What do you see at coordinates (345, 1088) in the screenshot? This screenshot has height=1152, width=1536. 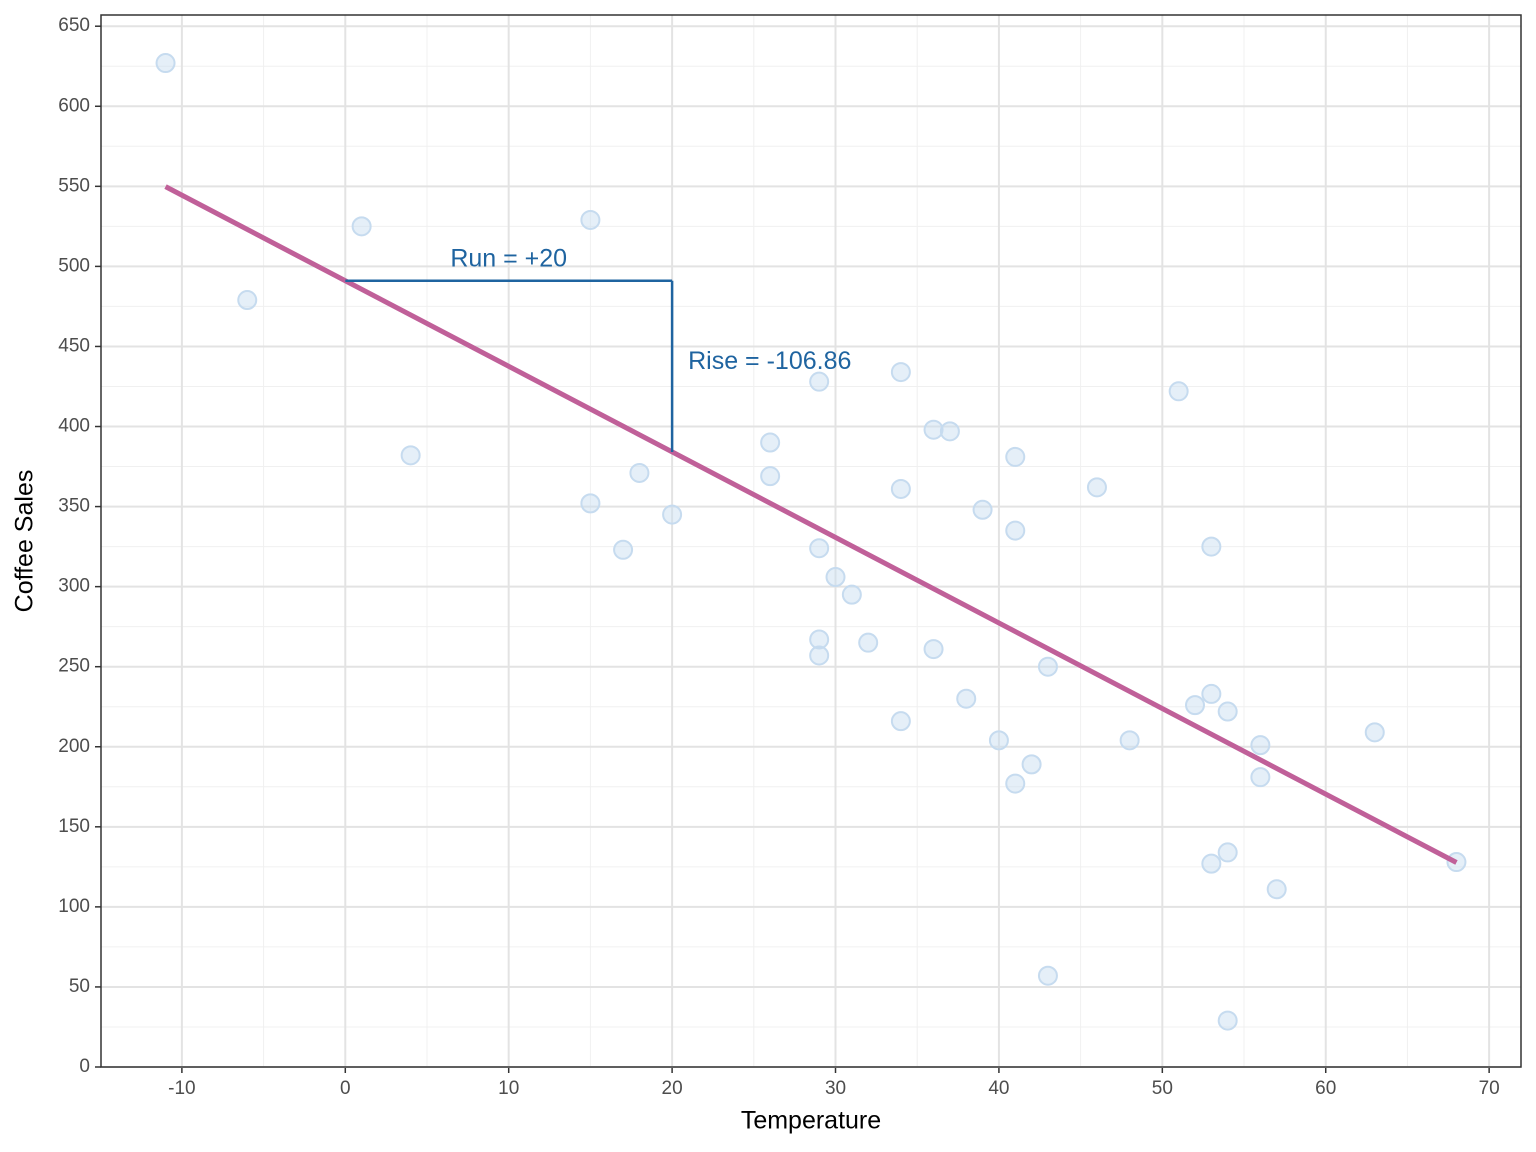 I see `x-tick-label: 0` at bounding box center [345, 1088].